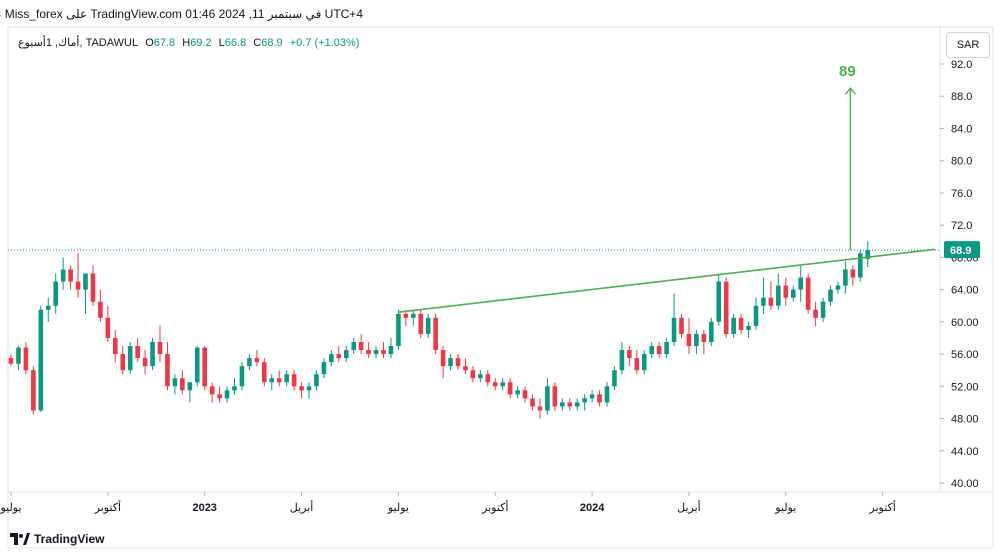  I want to click on footer: TradingView, so click(57, 539).